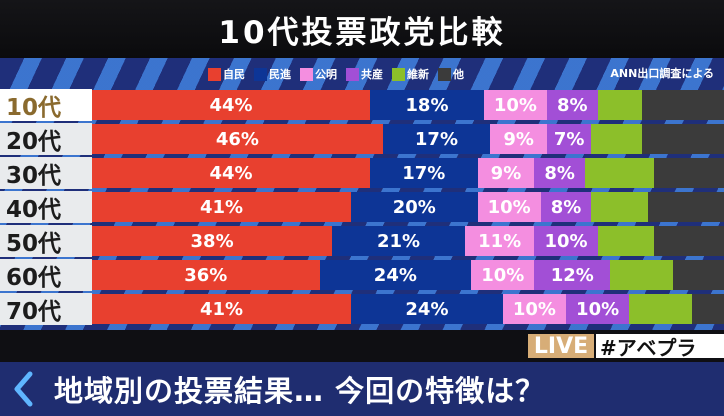  Describe the element at coordinates (414, 207) in the screenshot. I see `bar-segment: 20%` at that location.